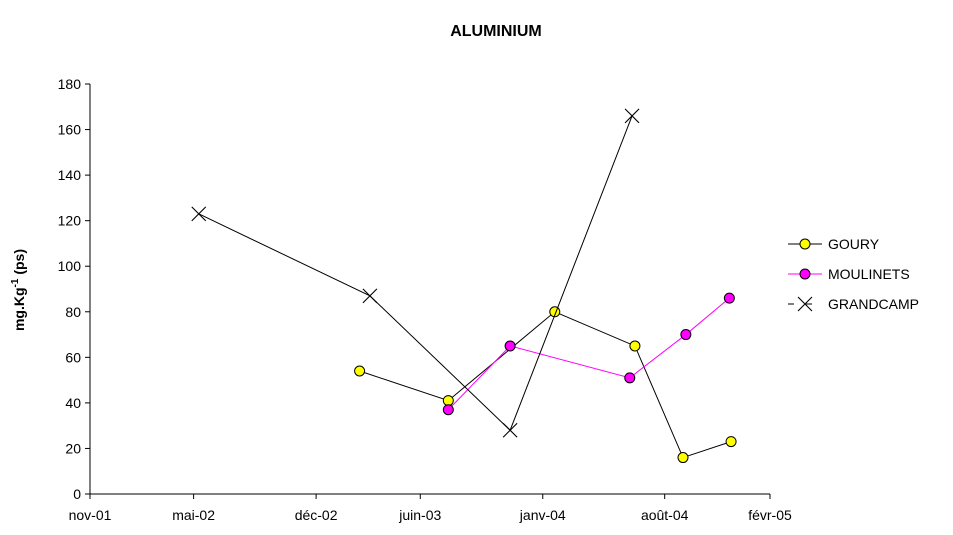 The image size is (953, 535). What do you see at coordinates (542, 515) in the screenshot?
I see `x-tick-label: janv-04` at bounding box center [542, 515].